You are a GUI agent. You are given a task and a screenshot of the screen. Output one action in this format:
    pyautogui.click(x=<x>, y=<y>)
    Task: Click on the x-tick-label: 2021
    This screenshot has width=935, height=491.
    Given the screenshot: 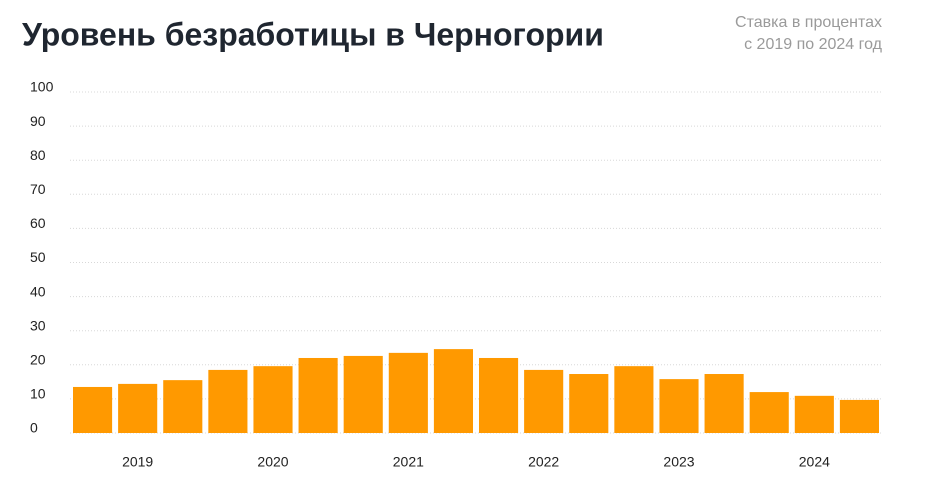 What is the action you would take?
    pyautogui.click(x=408, y=462)
    